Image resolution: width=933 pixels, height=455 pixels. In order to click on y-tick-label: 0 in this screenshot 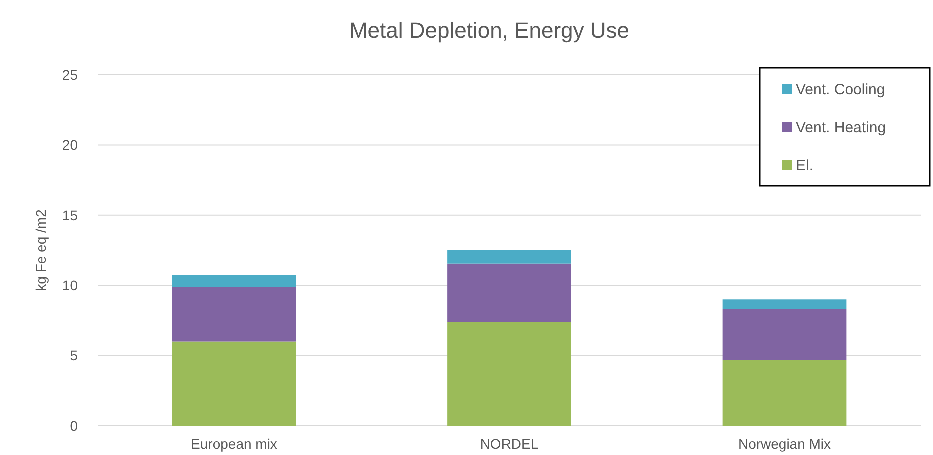, I will do `click(74, 426)`.